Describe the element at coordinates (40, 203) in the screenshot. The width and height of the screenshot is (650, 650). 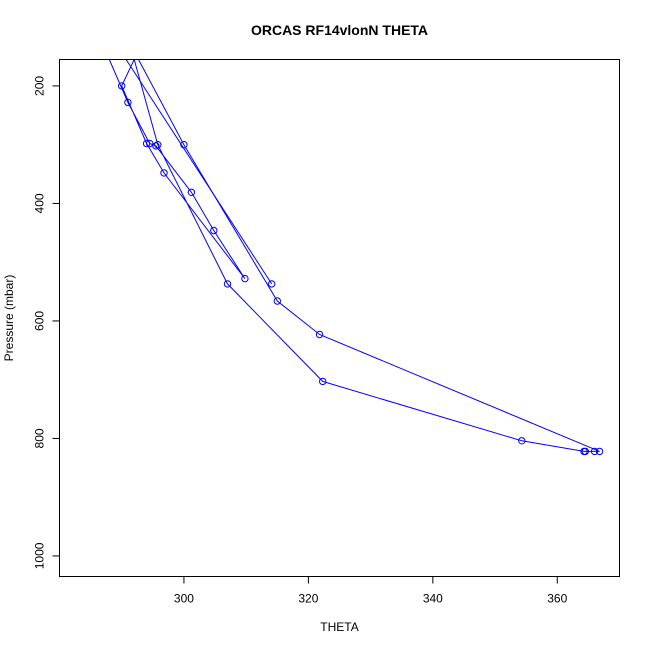
I see `y-tick-label: 400` at that location.